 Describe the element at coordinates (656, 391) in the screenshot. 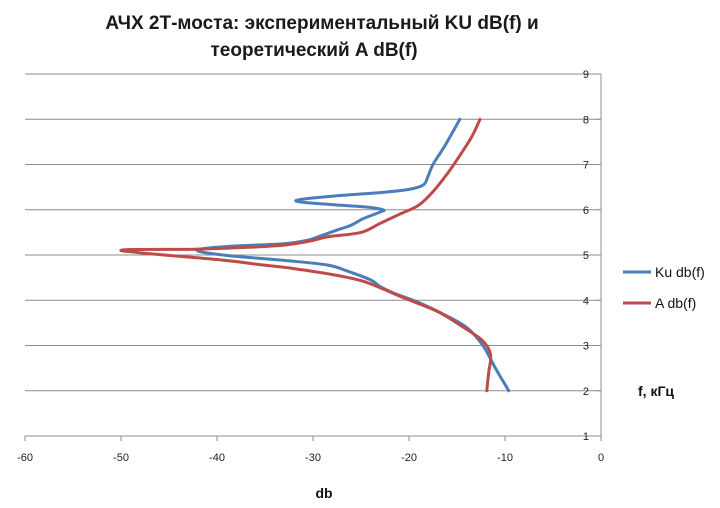

I see `y-axis-label: f, кГц` at that location.